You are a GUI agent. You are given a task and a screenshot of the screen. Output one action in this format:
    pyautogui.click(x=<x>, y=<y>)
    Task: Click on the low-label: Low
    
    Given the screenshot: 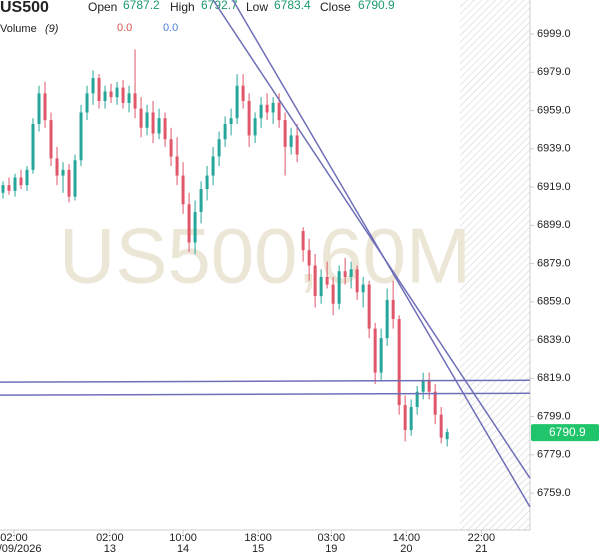 What is the action you would take?
    pyautogui.click(x=257, y=7)
    